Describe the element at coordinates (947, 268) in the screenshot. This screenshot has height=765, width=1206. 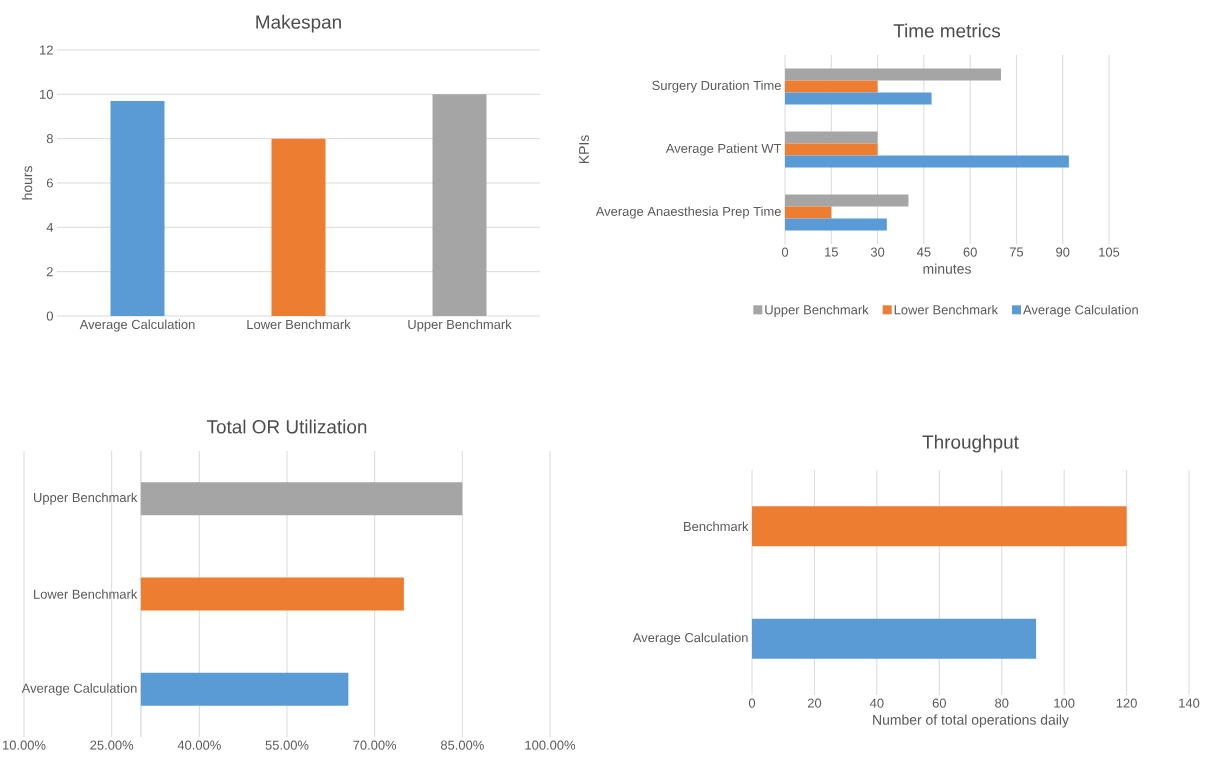
I see `x-axis-title: minutes` at that location.